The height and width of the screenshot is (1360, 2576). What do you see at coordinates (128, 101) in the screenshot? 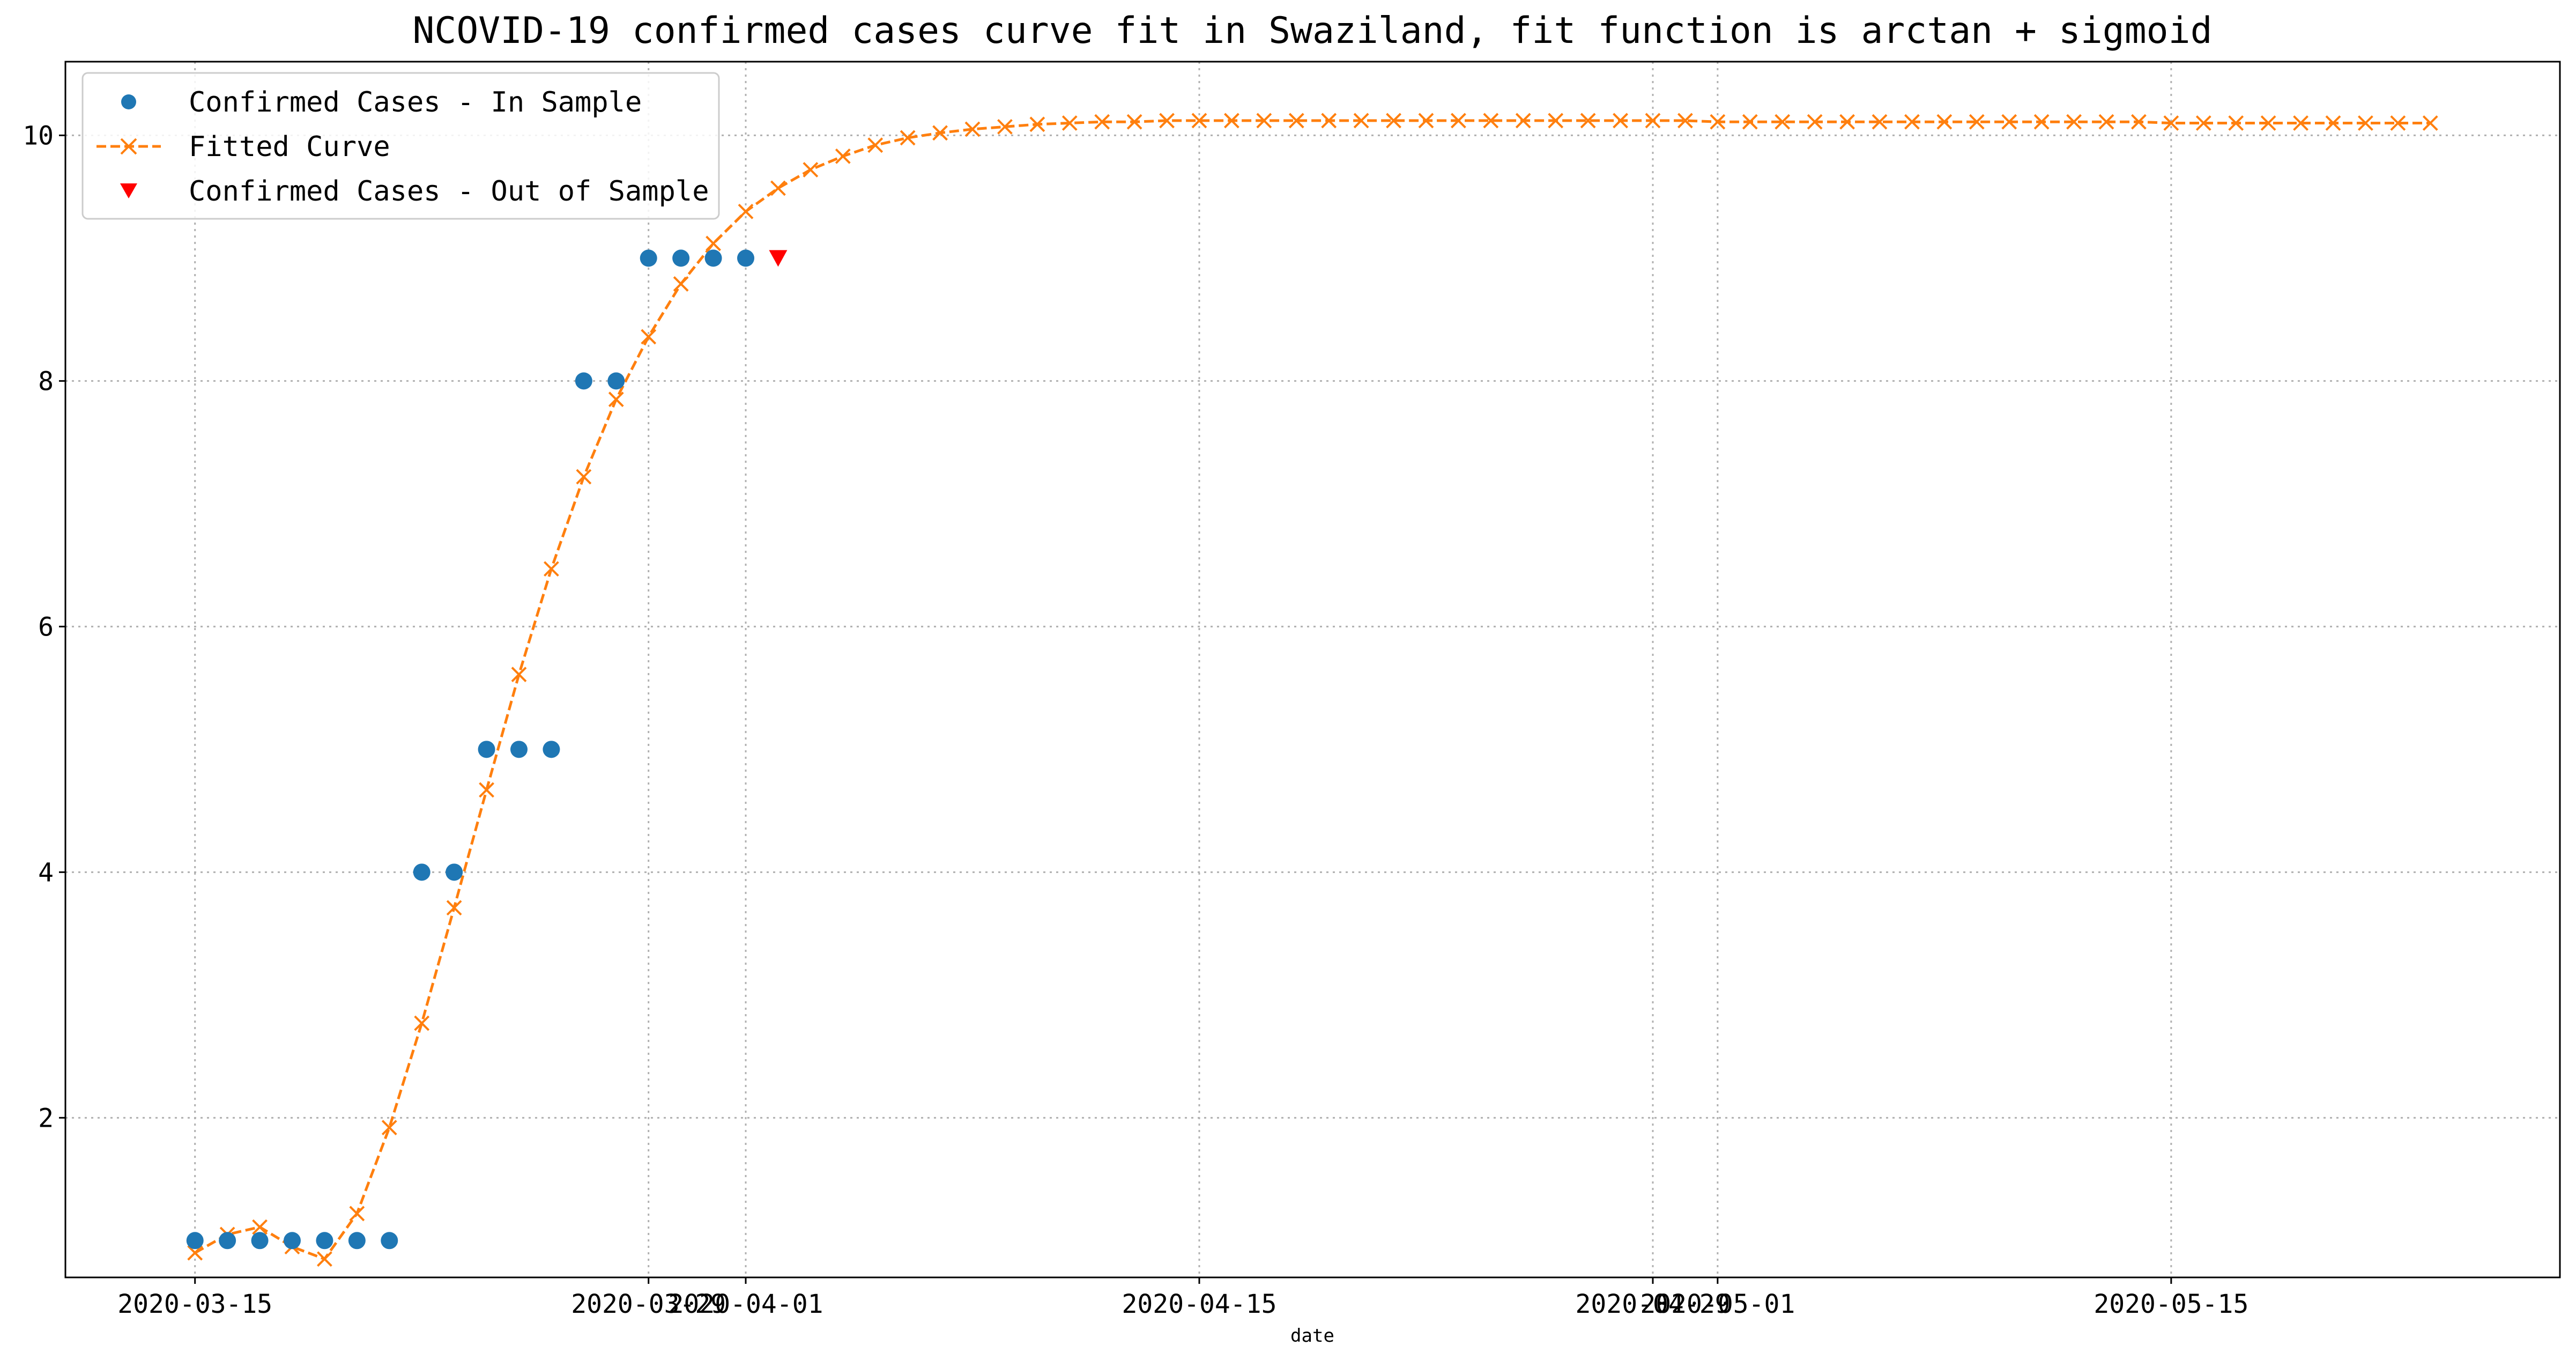
I see `legend-in-sample-marker` at bounding box center [128, 101].